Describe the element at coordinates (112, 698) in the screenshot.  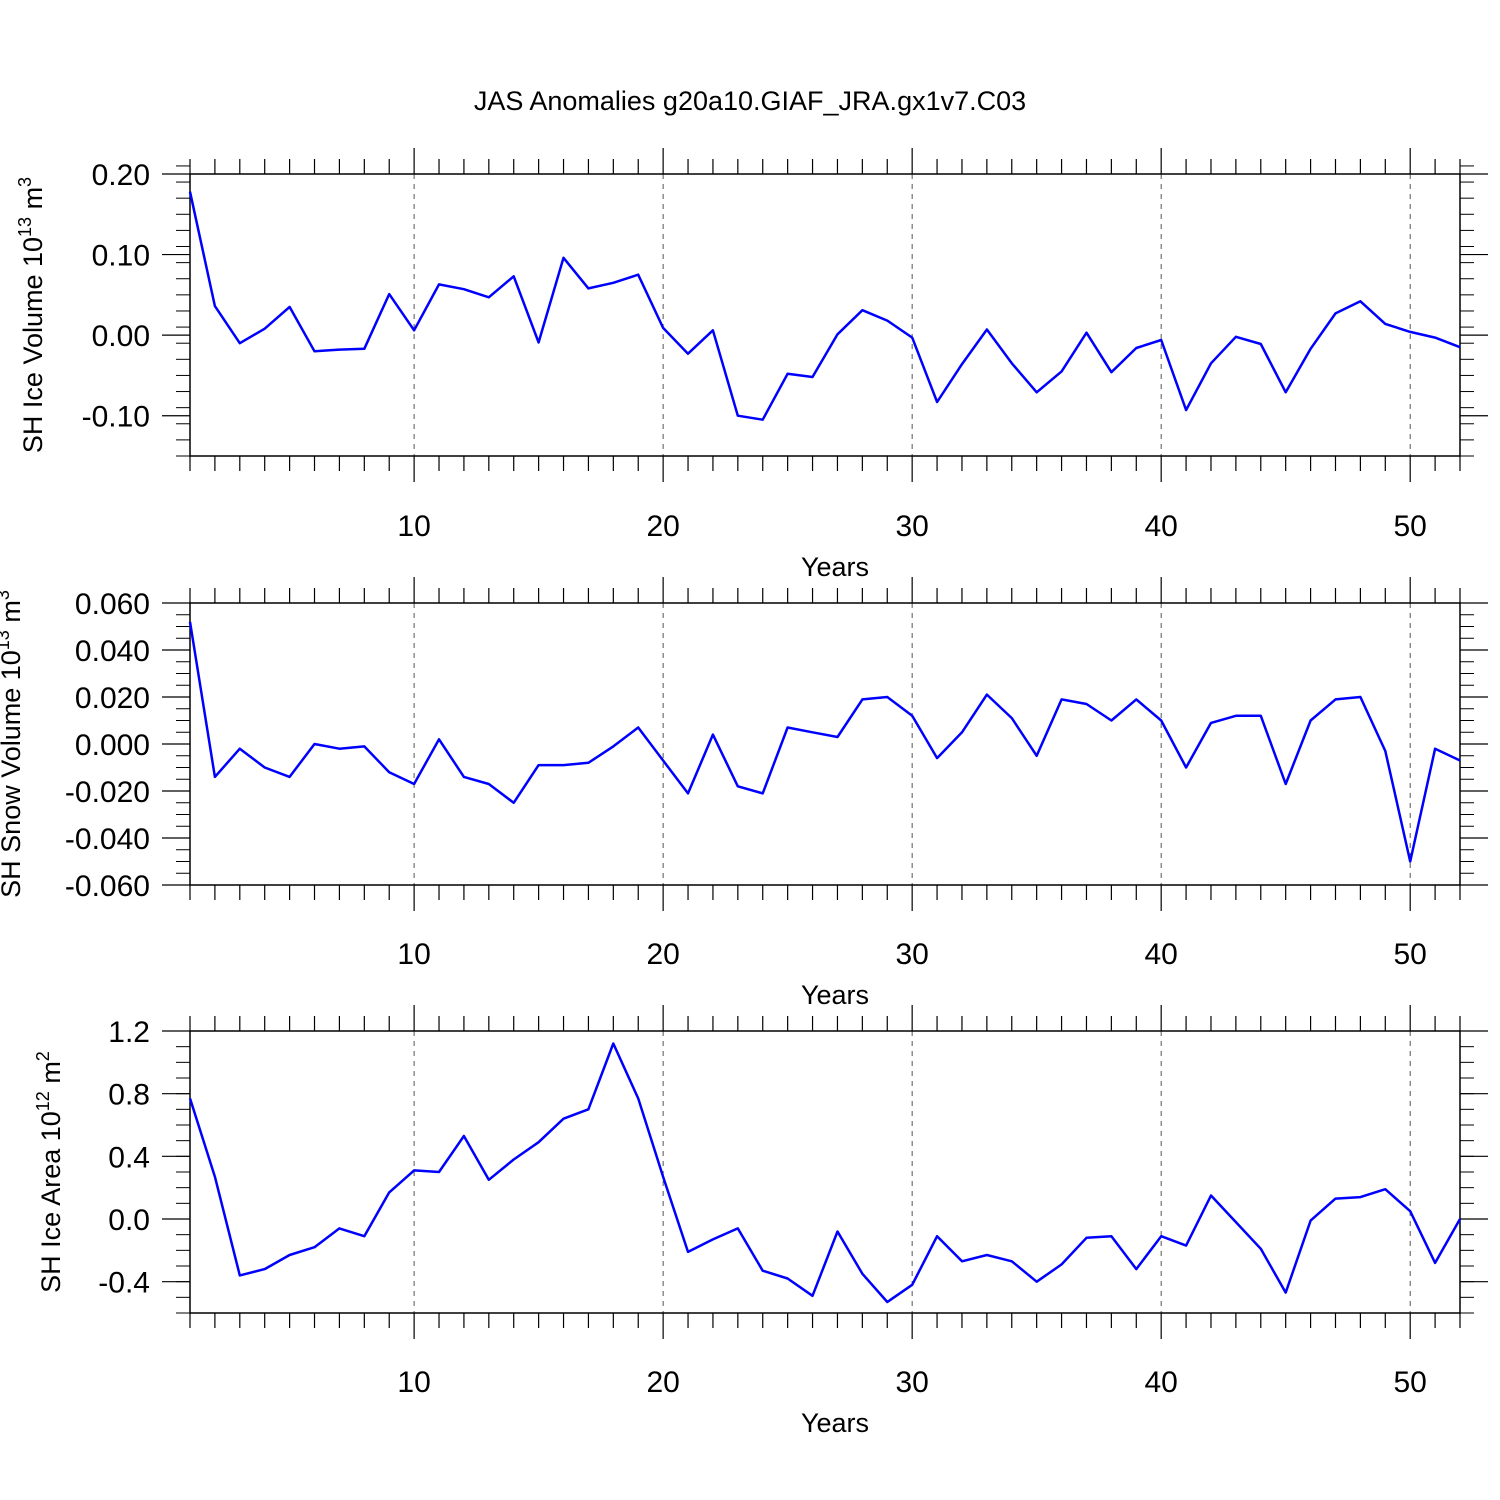
I see `y-tick-label: 0.020` at that location.